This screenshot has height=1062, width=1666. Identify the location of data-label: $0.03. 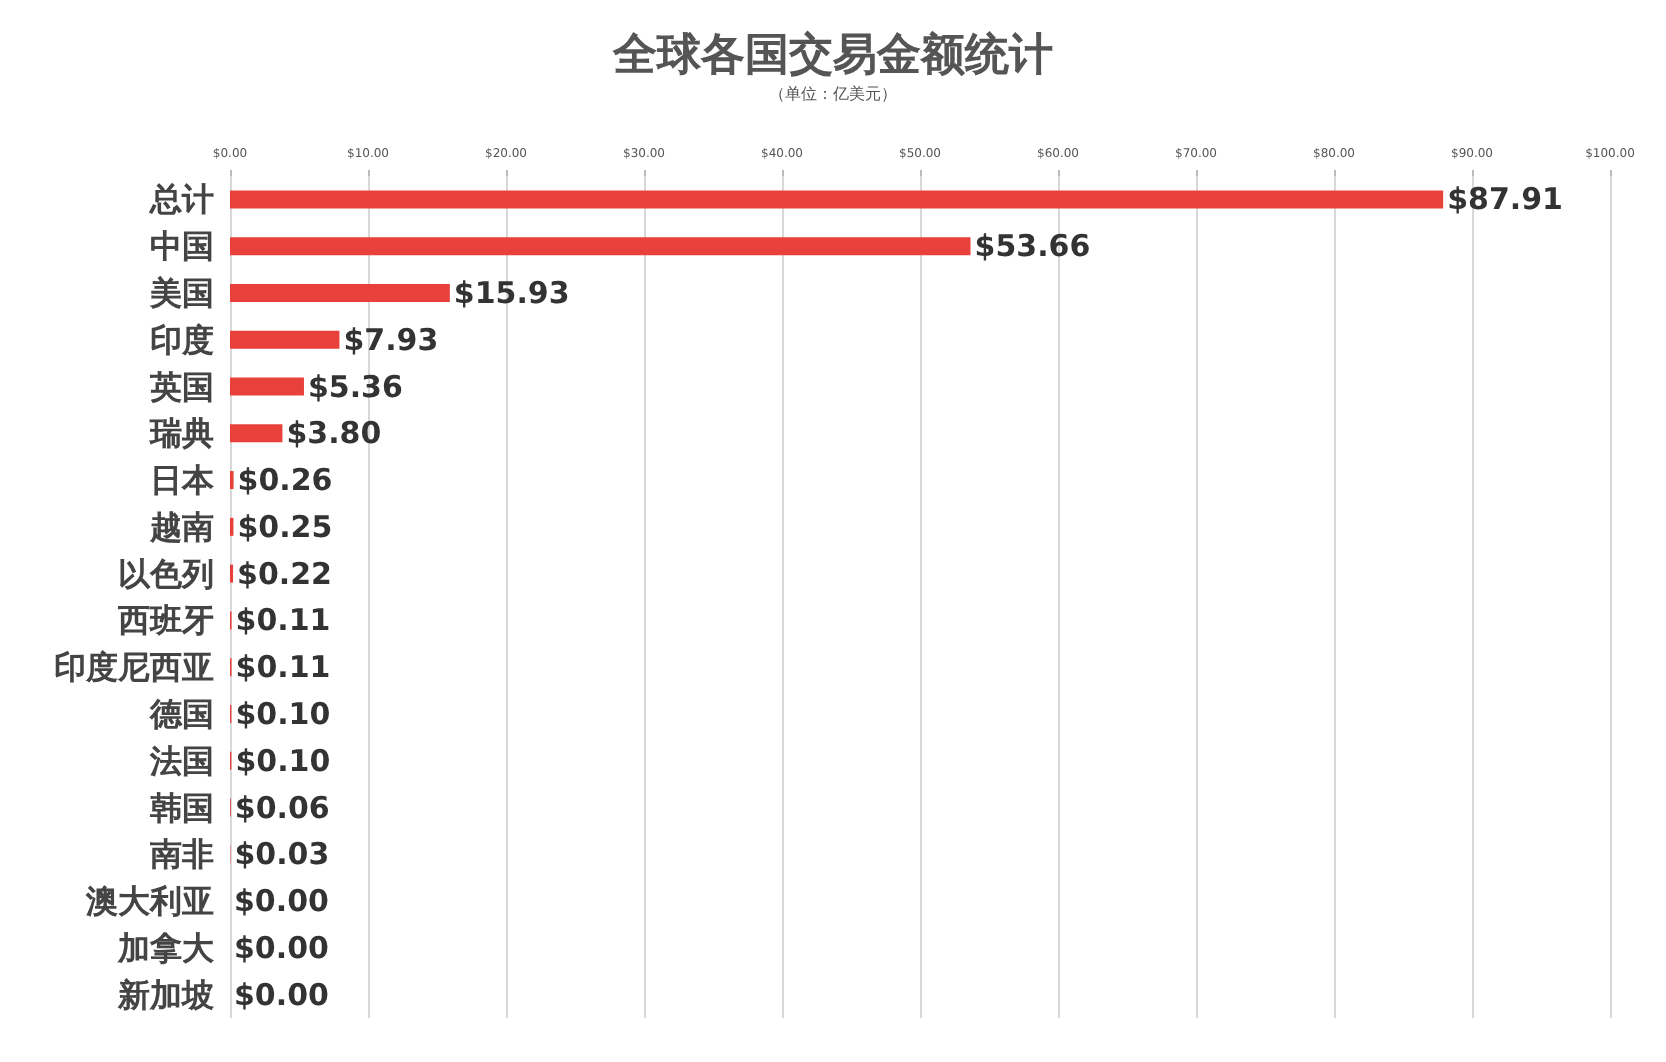
(282, 854).